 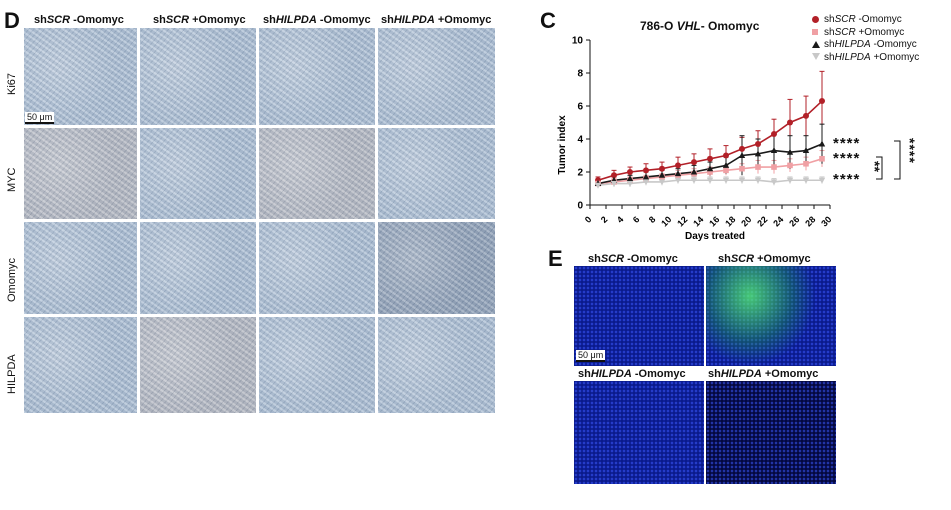 What do you see at coordinates (632, 374) in the screenshot?
I see `panel-e-header-3: shHILPDA -Omomyc` at bounding box center [632, 374].